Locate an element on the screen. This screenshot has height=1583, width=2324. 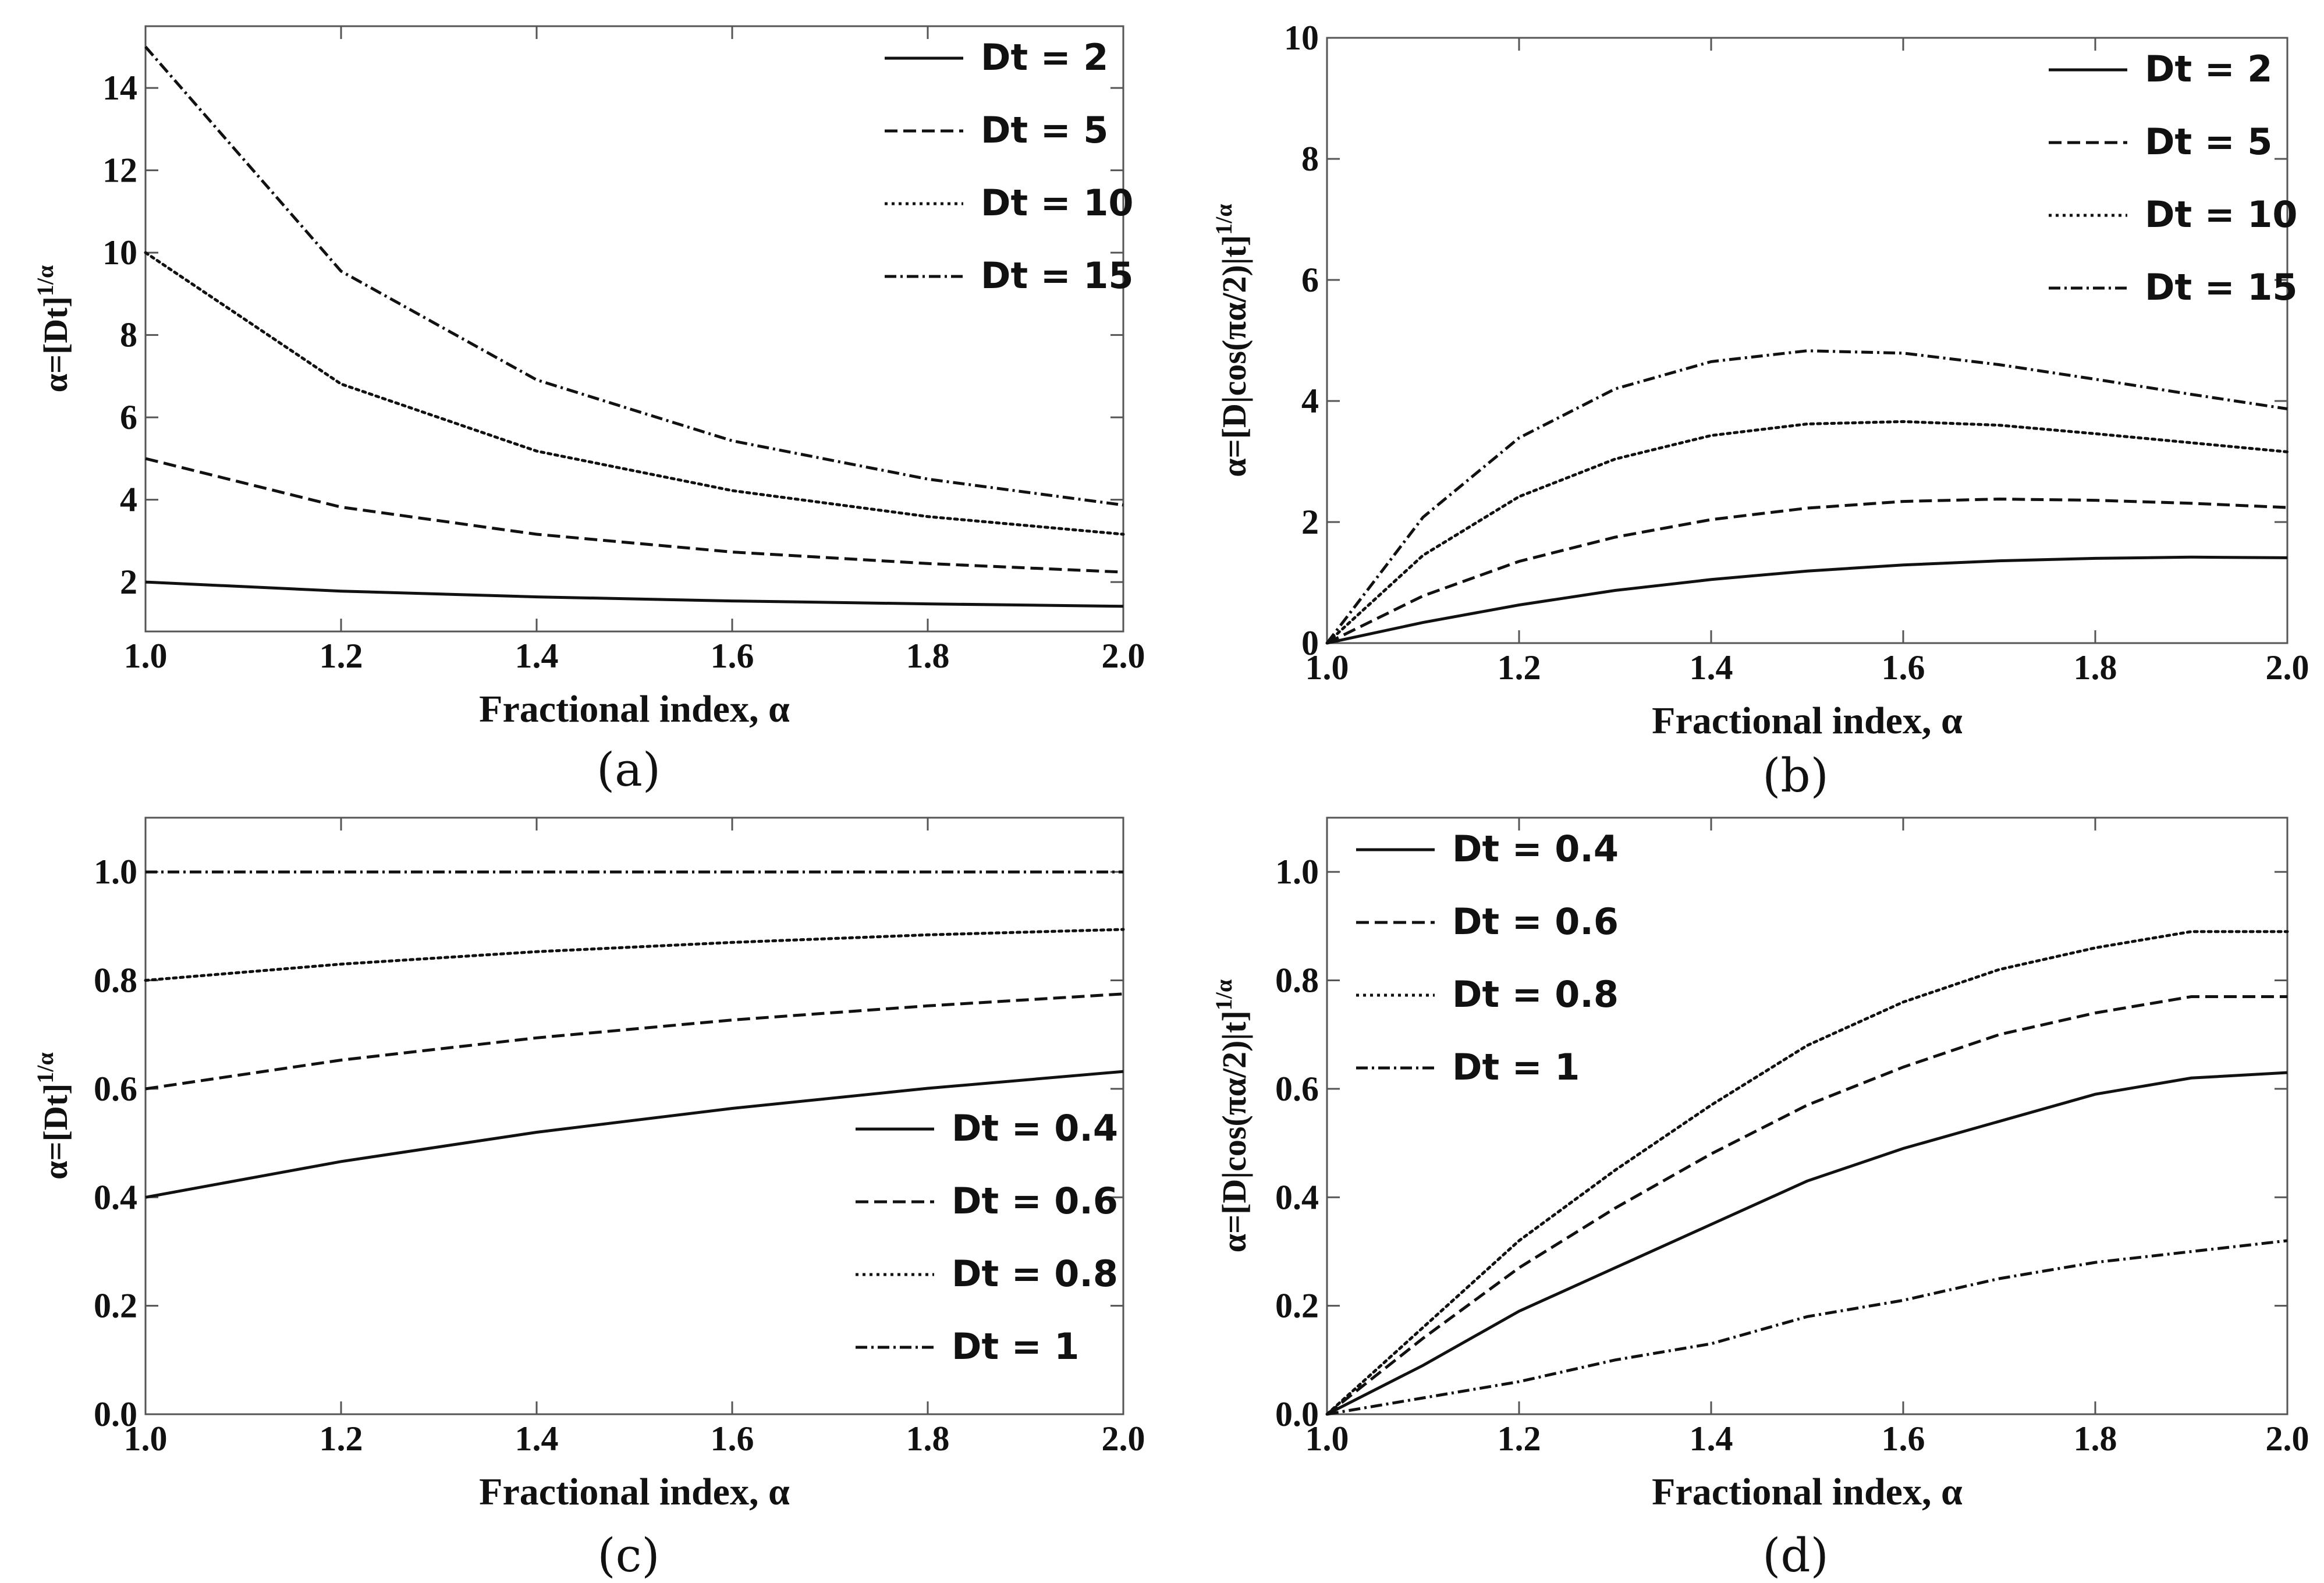
y-tick-label: 0.8 is located at coordinates (1297, 980).